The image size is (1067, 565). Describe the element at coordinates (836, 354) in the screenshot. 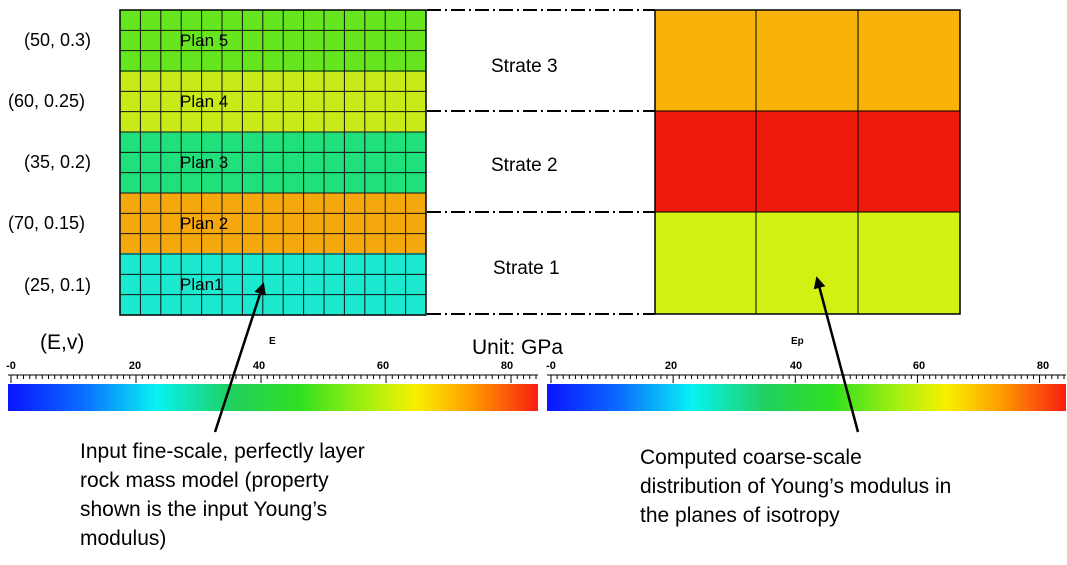

I see `right-pointer-arrow` at that location.